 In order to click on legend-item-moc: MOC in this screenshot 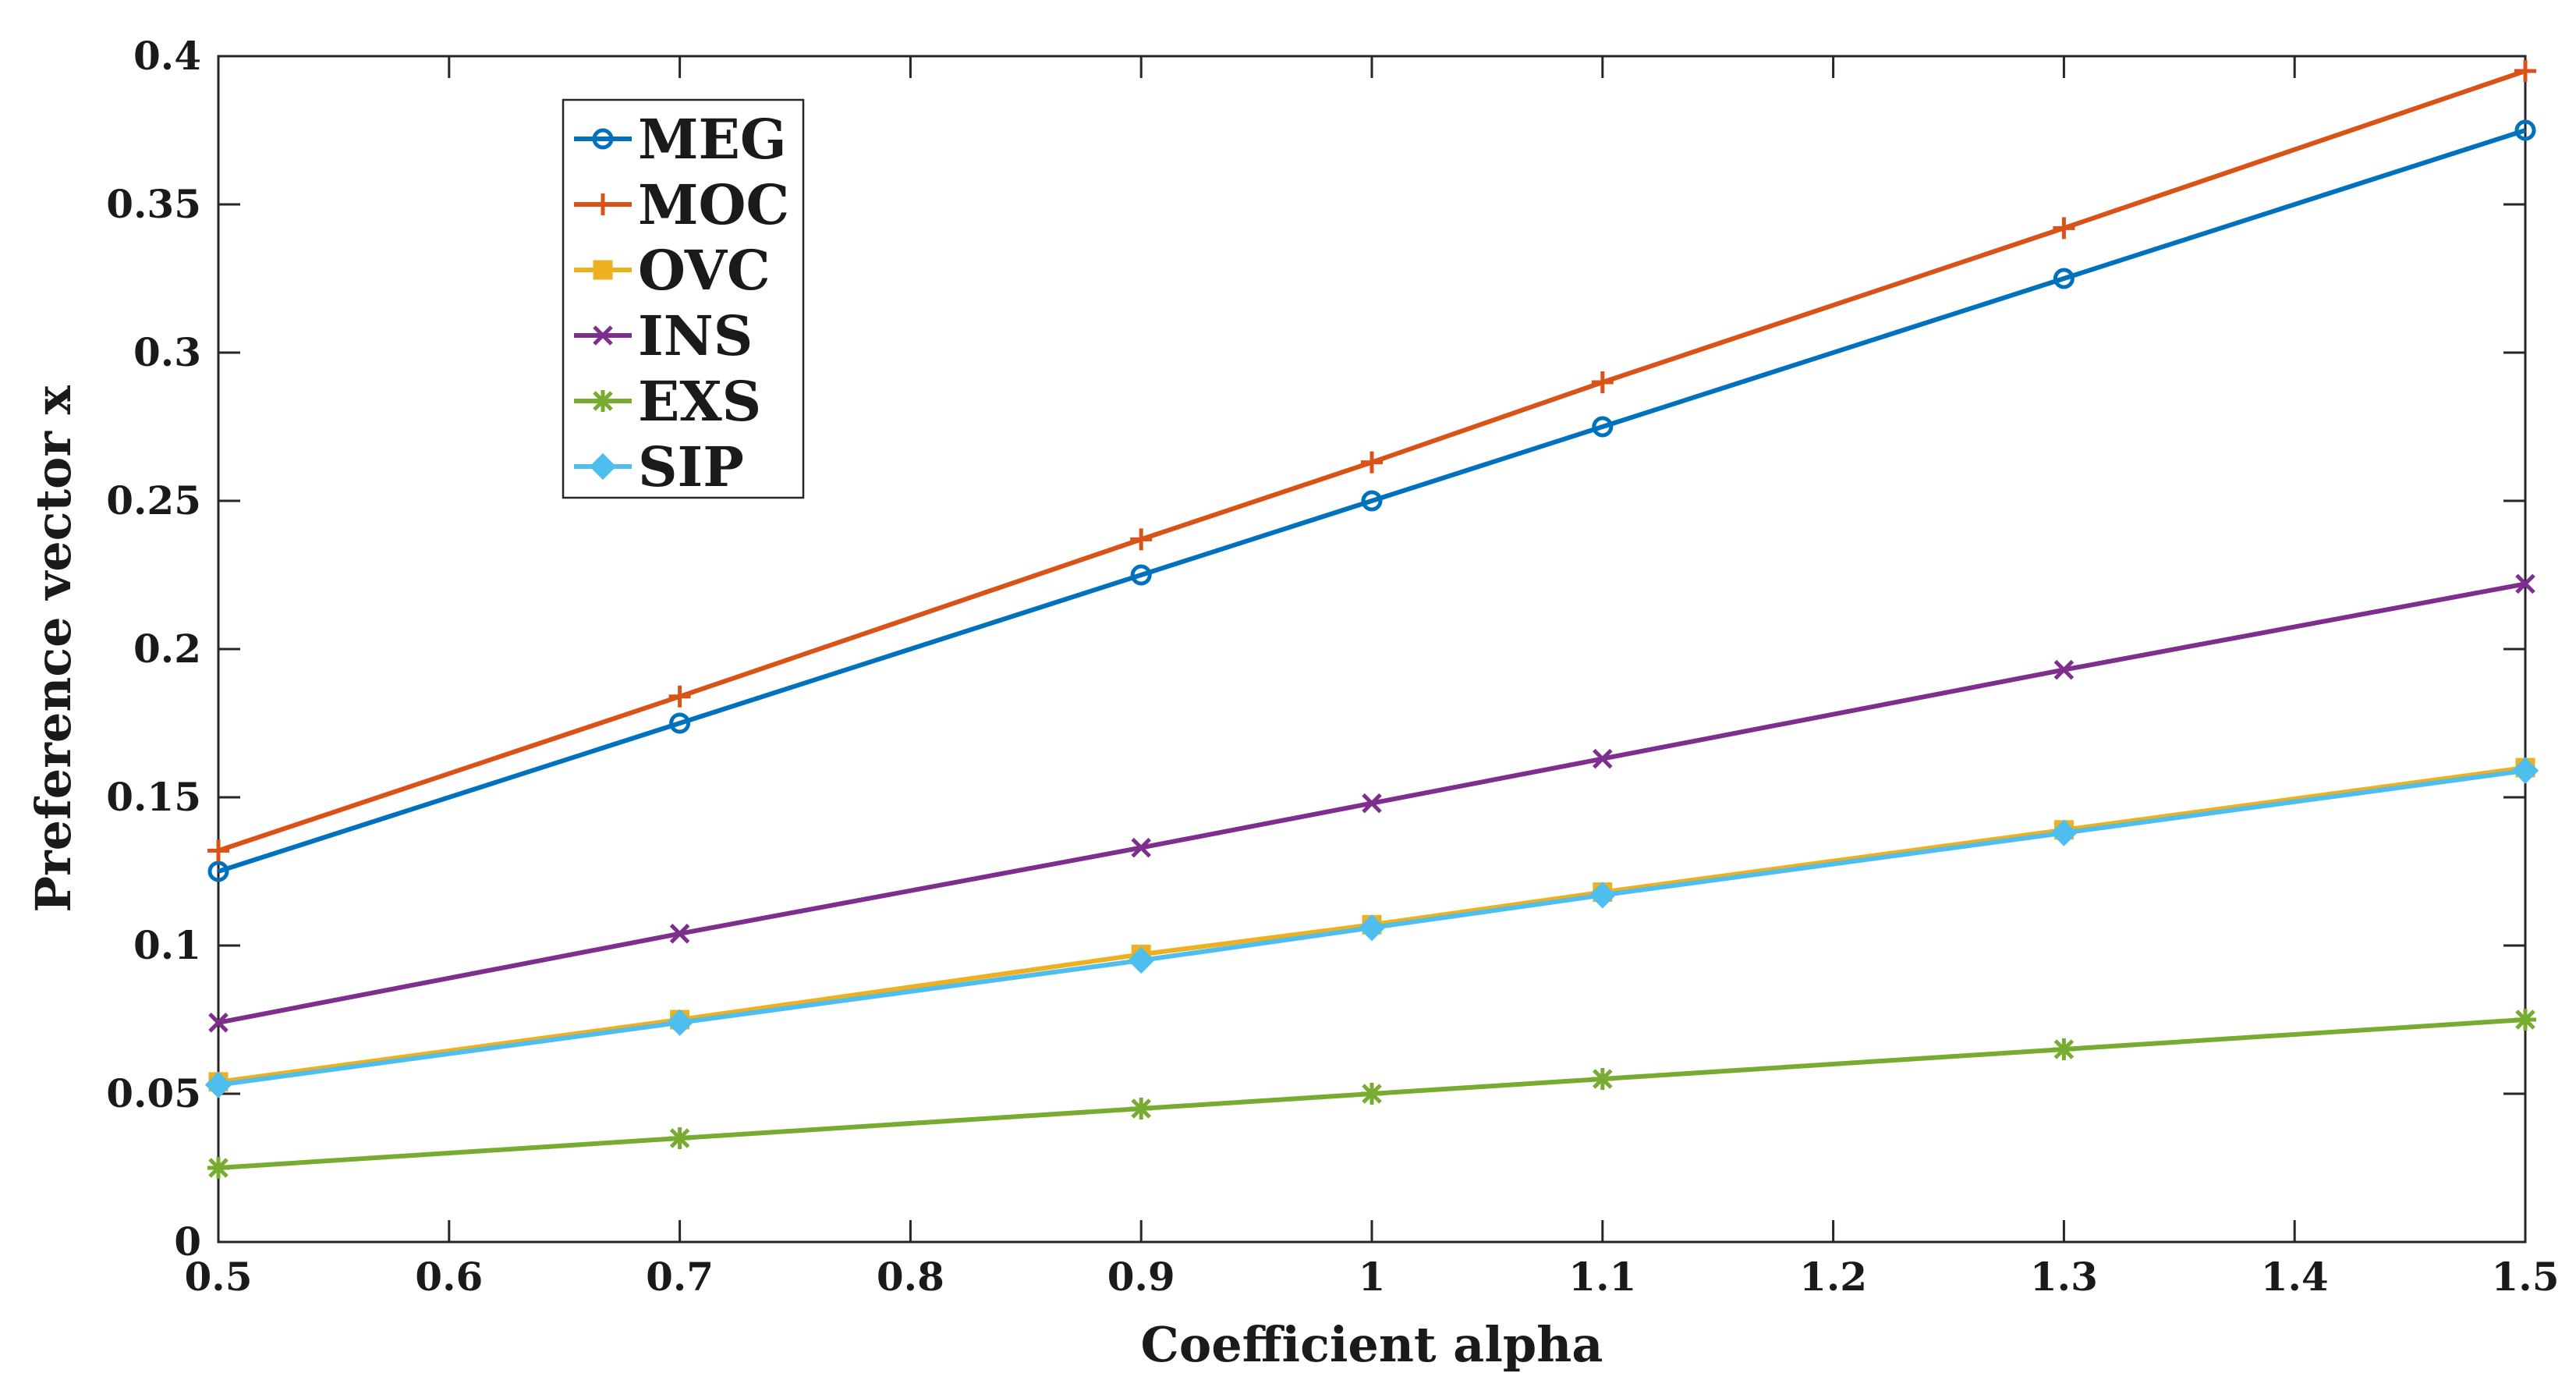, I will do `click(682, 204)`.